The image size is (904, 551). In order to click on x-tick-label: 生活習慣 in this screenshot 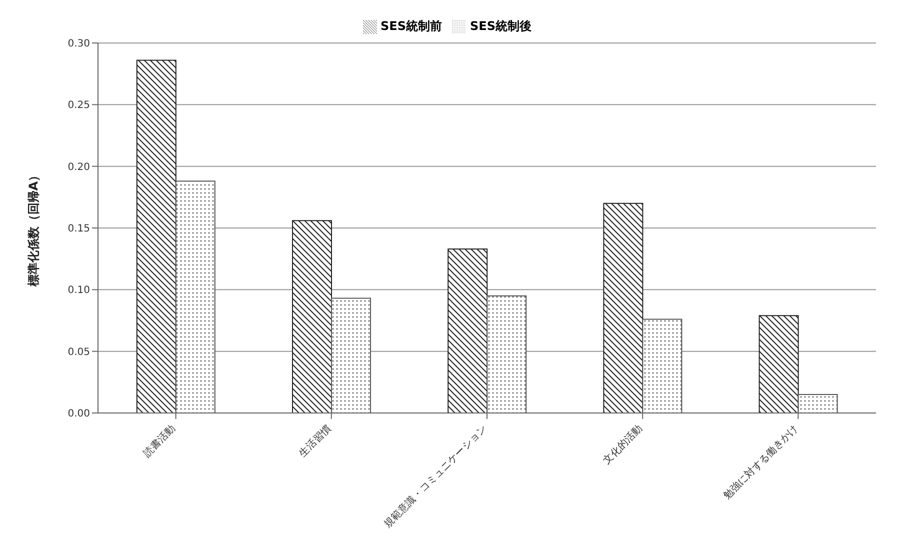, I will do `click(315, 441)`.